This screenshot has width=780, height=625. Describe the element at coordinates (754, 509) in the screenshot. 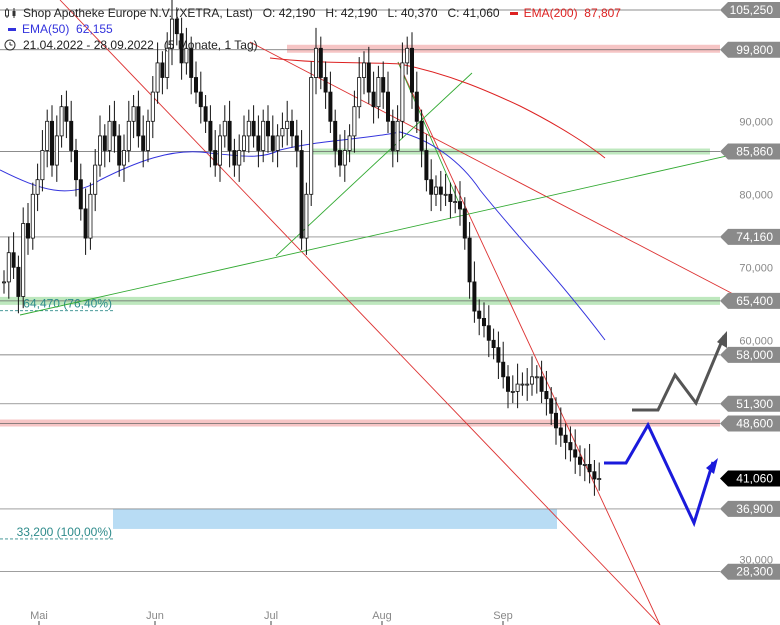

I see `level-tag: 36,900` at that location.